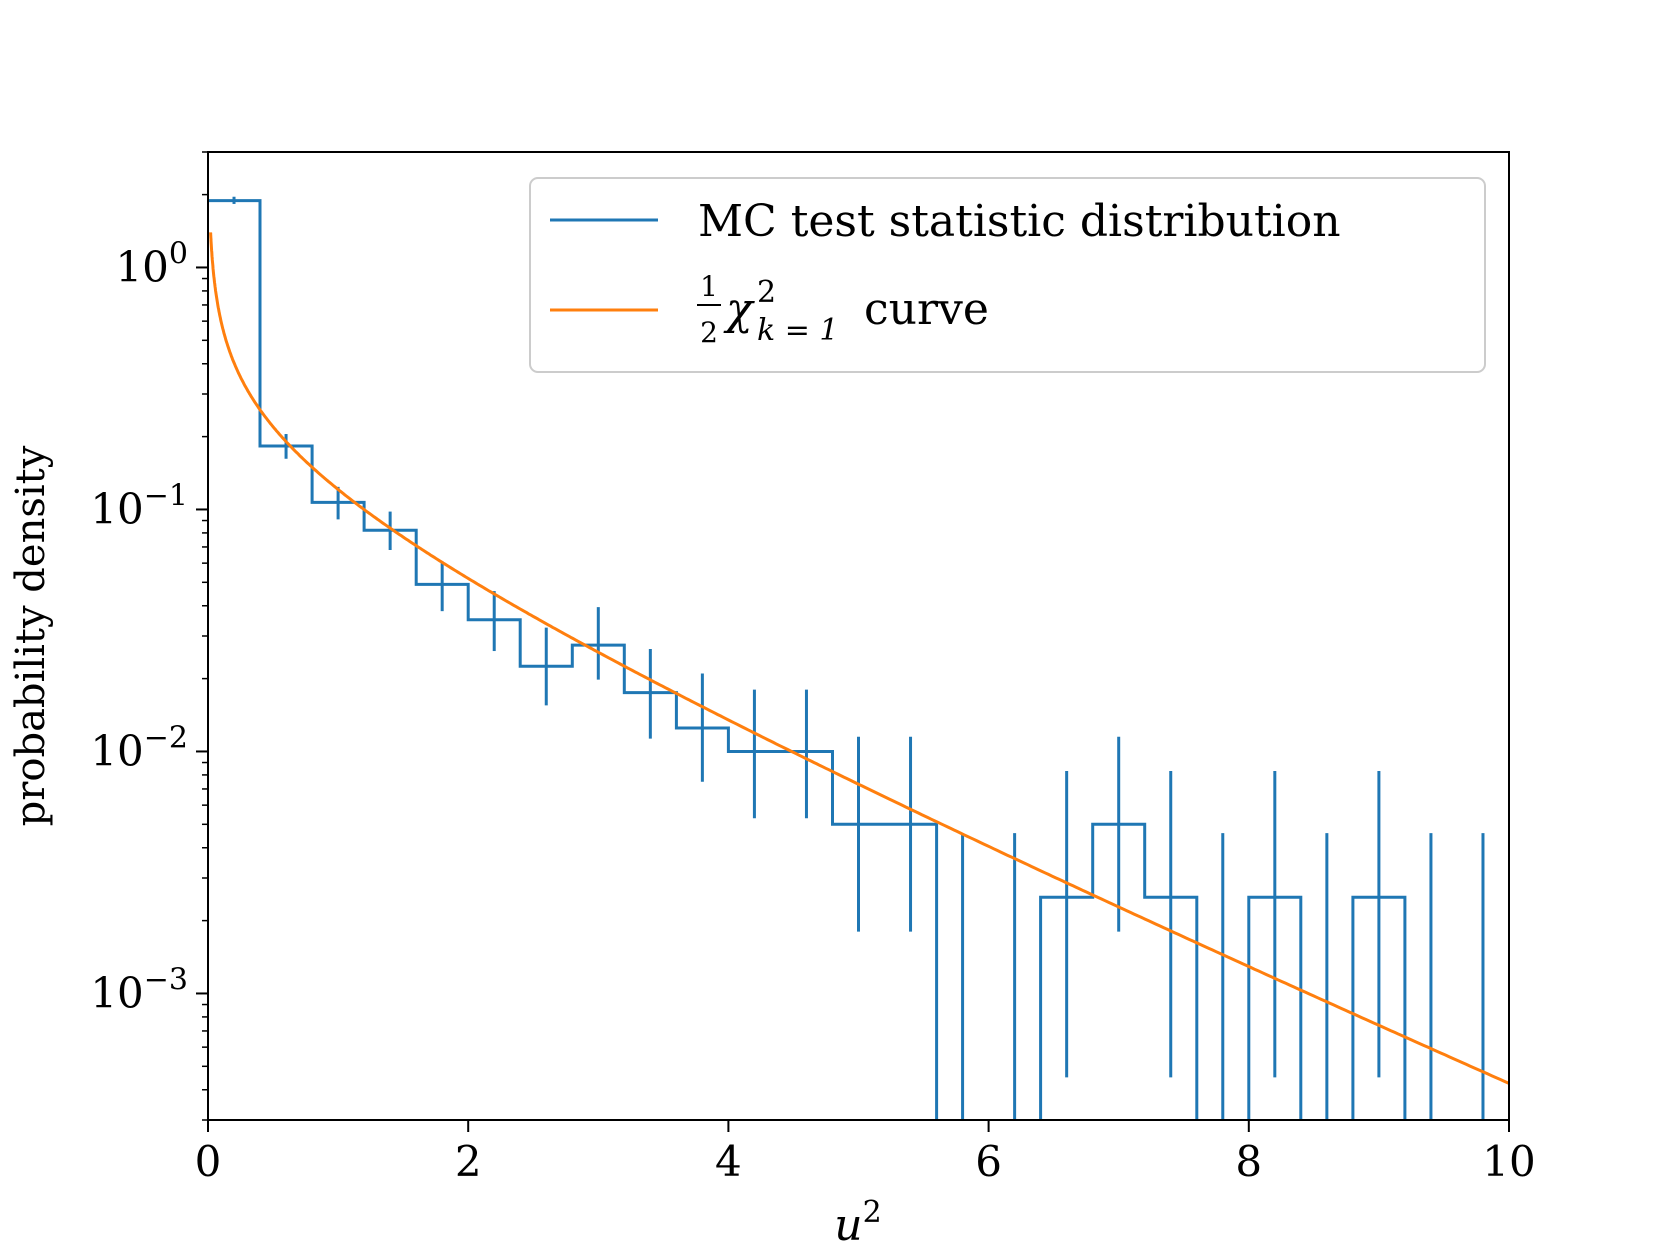 The width and height of the screenshot is (1661, 1246). Describe the element at coordinates (709, 332) in the screenshot. I see `legend-fraction-denominator: 2` at that location.